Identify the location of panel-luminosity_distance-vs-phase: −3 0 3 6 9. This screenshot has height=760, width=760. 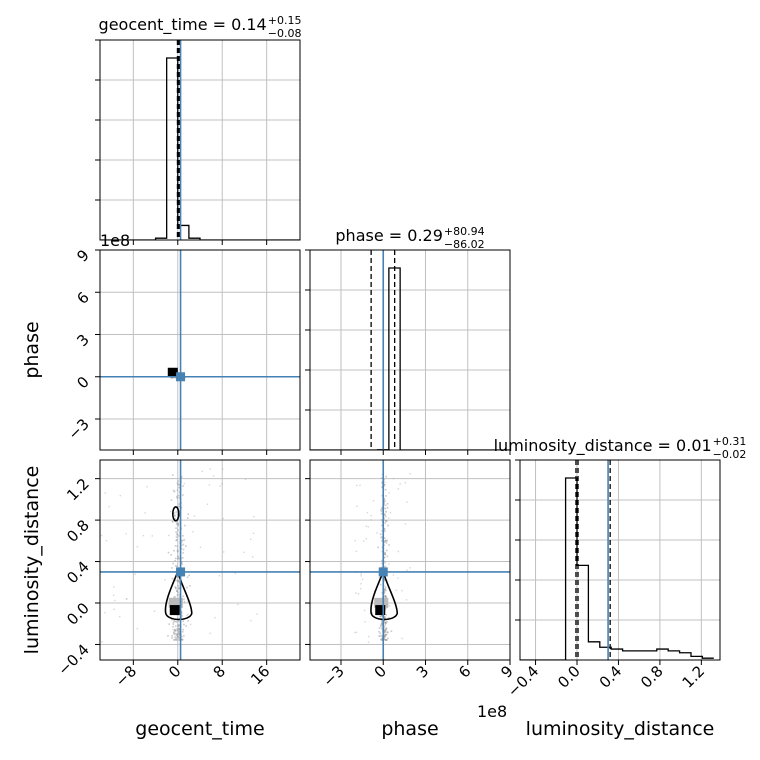
(411, 574).